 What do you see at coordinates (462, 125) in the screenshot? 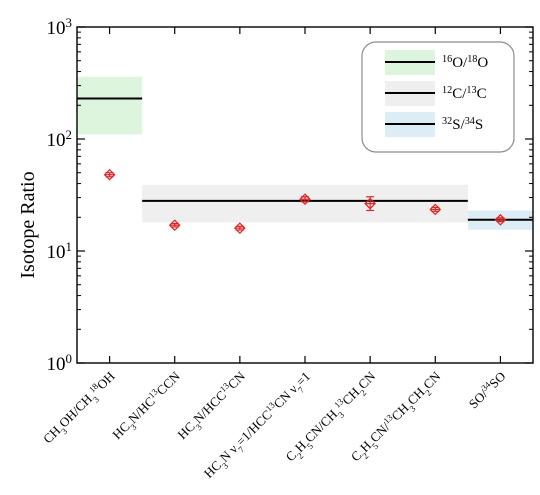
I see `legend-label: 32S/34S` at bounding box center [462, 125].